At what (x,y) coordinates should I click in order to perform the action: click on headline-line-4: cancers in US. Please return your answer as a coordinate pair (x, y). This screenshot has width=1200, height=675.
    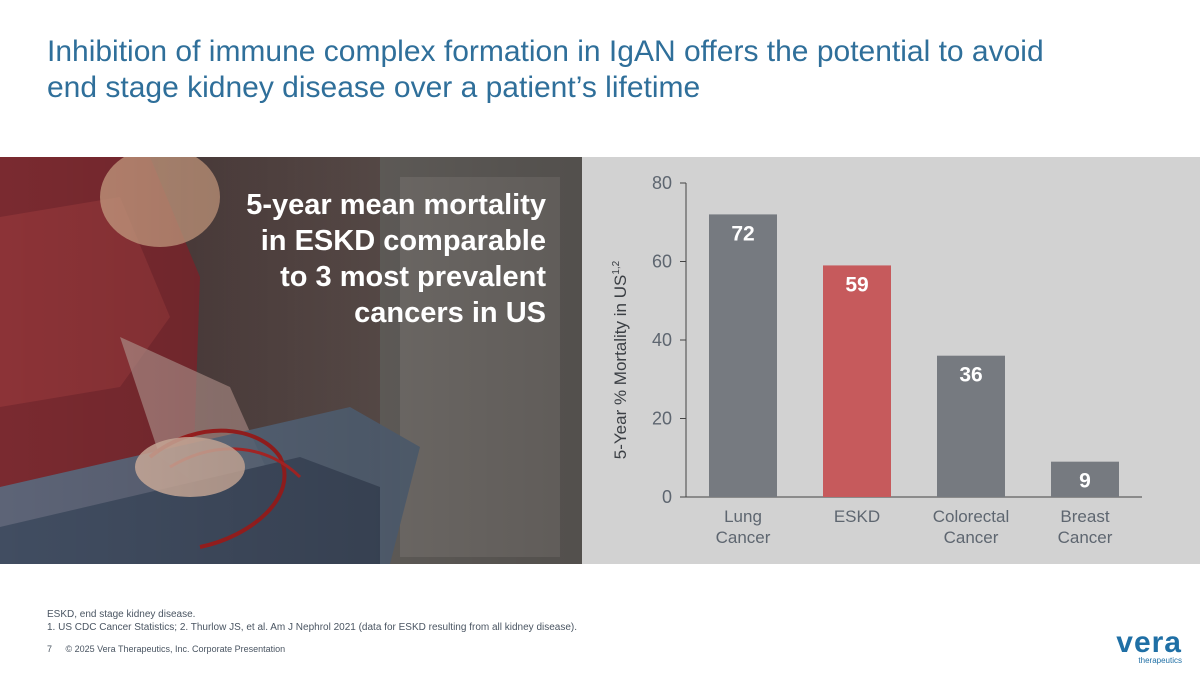
    Looking at the image, I should click on (450, 313).